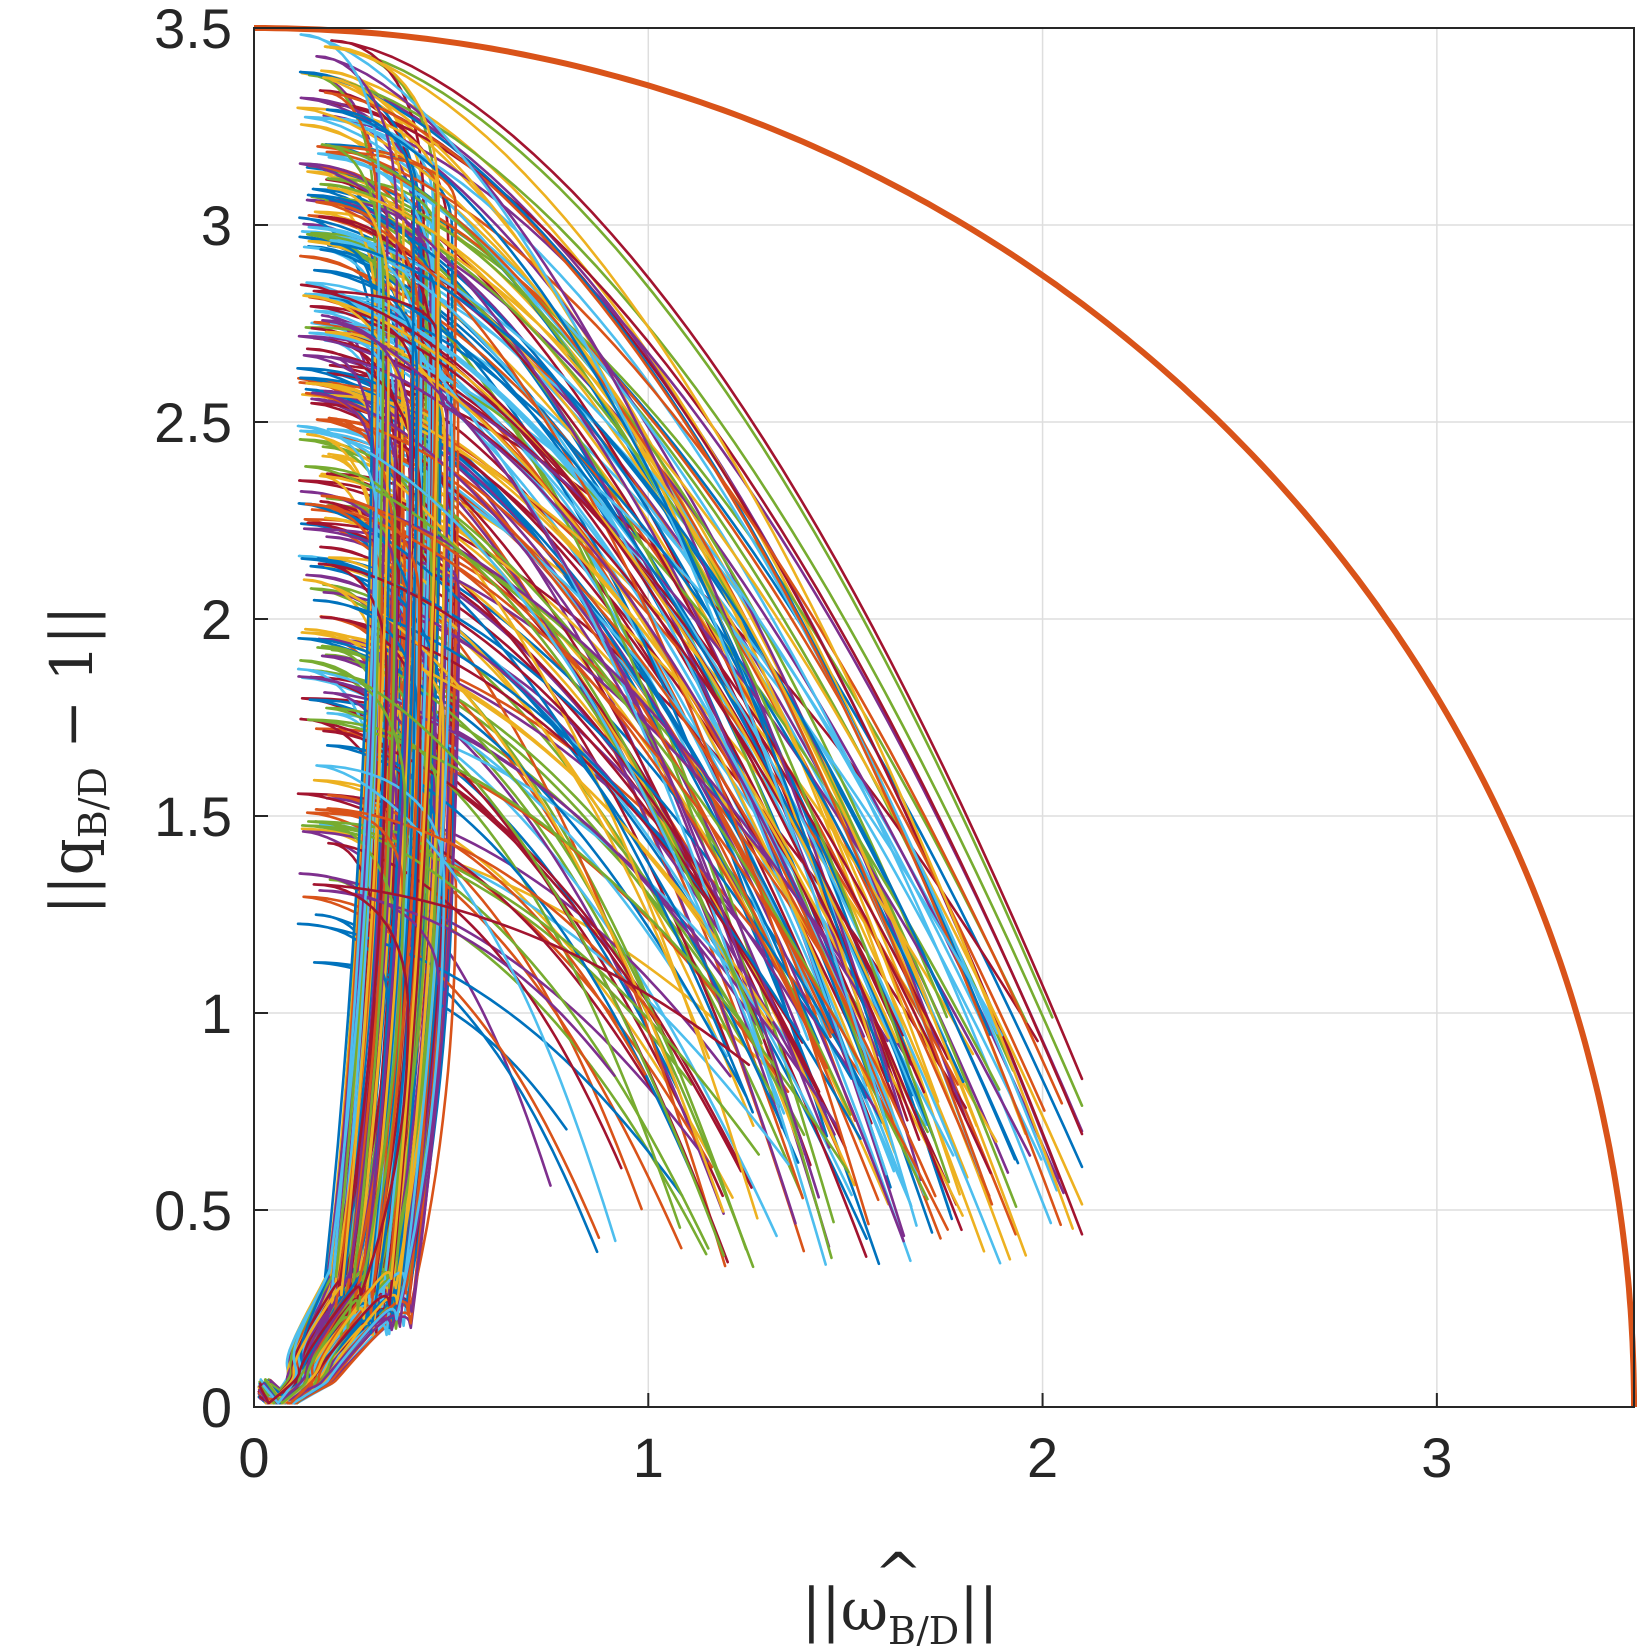  What do you see at coordinates (193, 1210) in the screenshot?
I see `y-tick-label: 0.5` at bounding box center [193, 1210].